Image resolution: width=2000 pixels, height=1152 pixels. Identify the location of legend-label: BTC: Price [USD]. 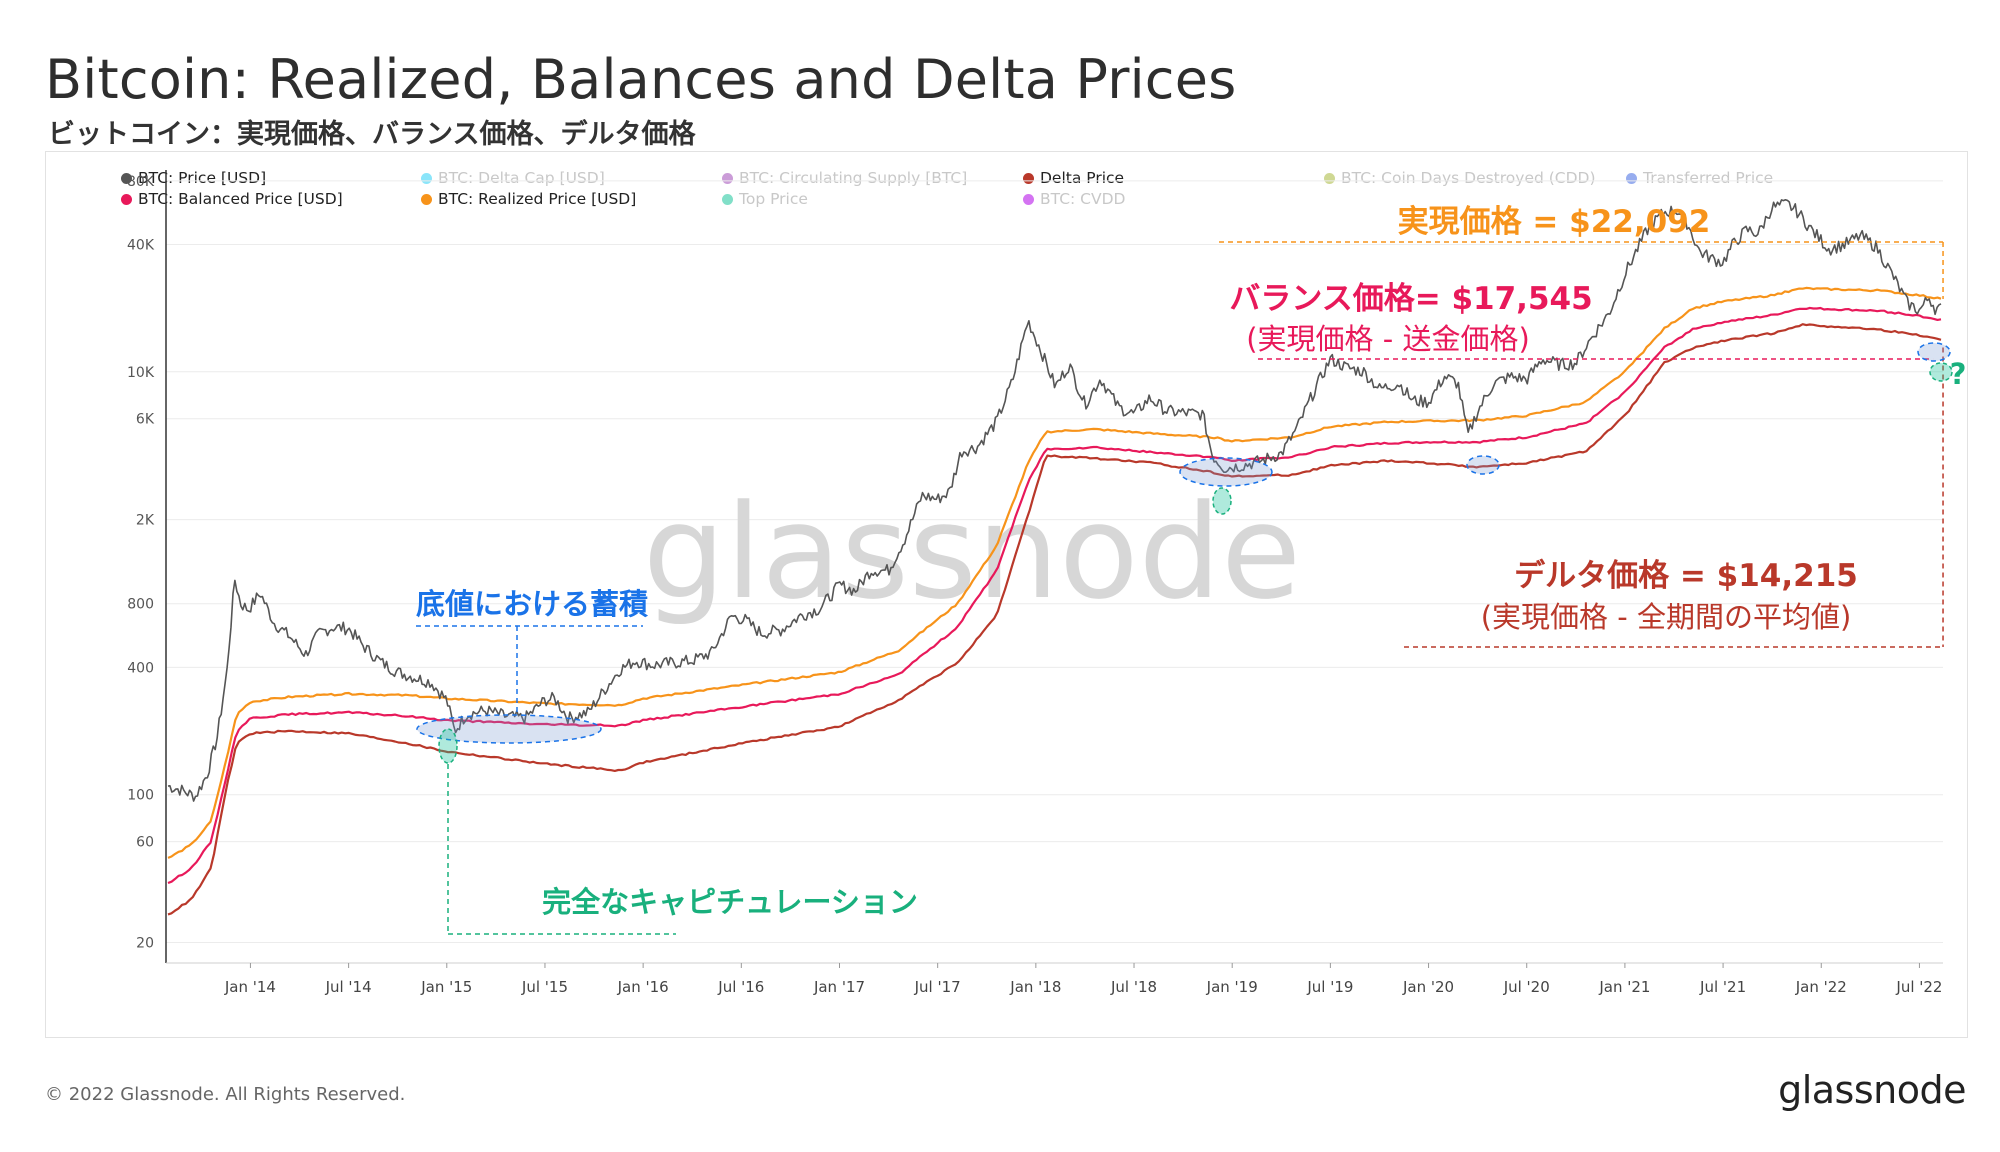
(202, 178).